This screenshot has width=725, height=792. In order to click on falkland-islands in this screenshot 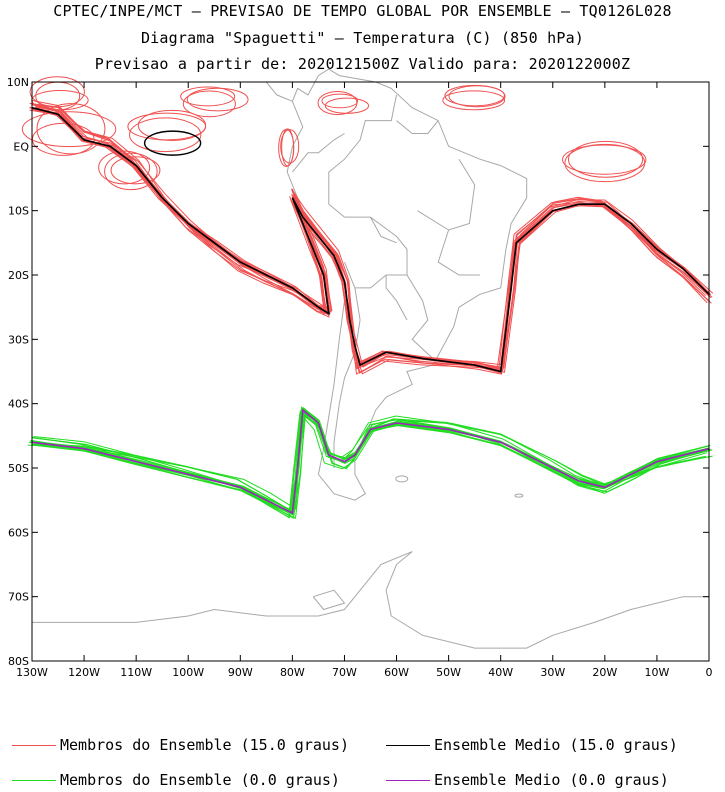, I will do `click(402, 479)`.